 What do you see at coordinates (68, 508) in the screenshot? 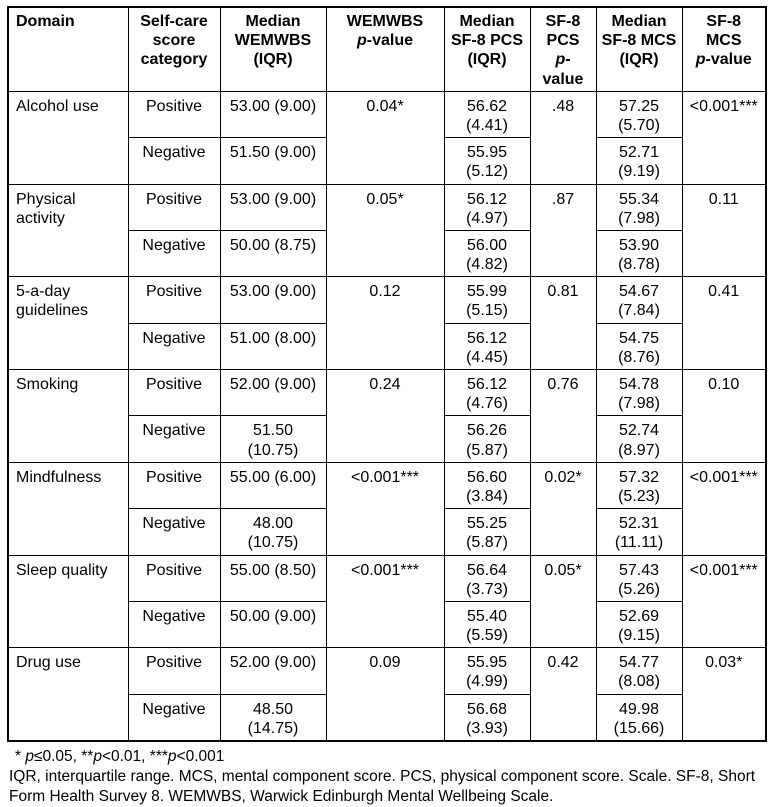
I see `domain-cell: Mindfulness` at bounding box center [68, 508].